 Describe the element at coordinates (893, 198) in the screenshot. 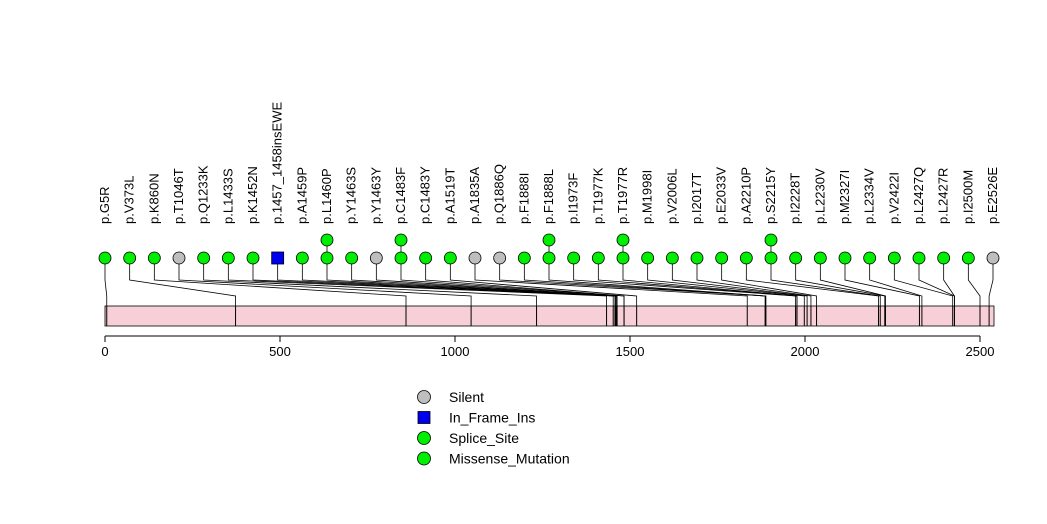

I see `mutation-label: p.V2422I` at that location.